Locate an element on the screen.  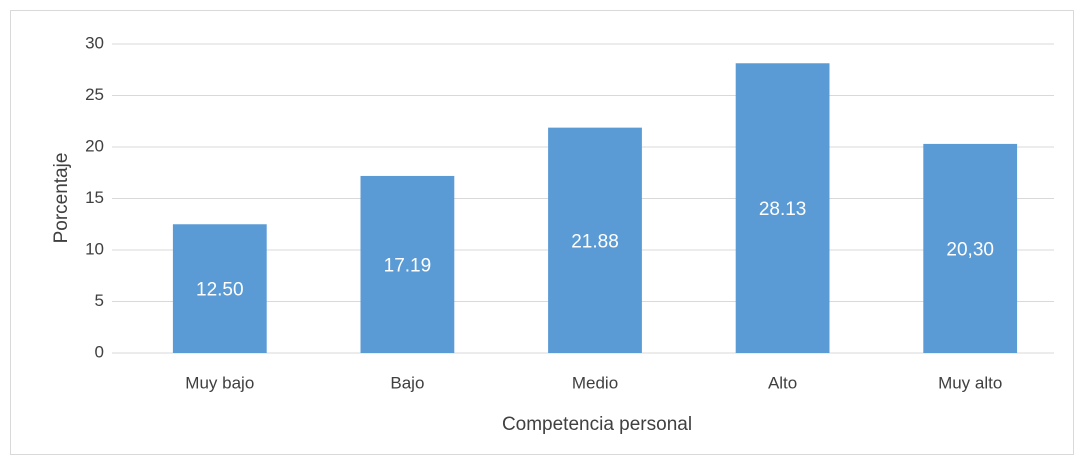
y-tick-label: 0 is located at coordinates (99, 351).